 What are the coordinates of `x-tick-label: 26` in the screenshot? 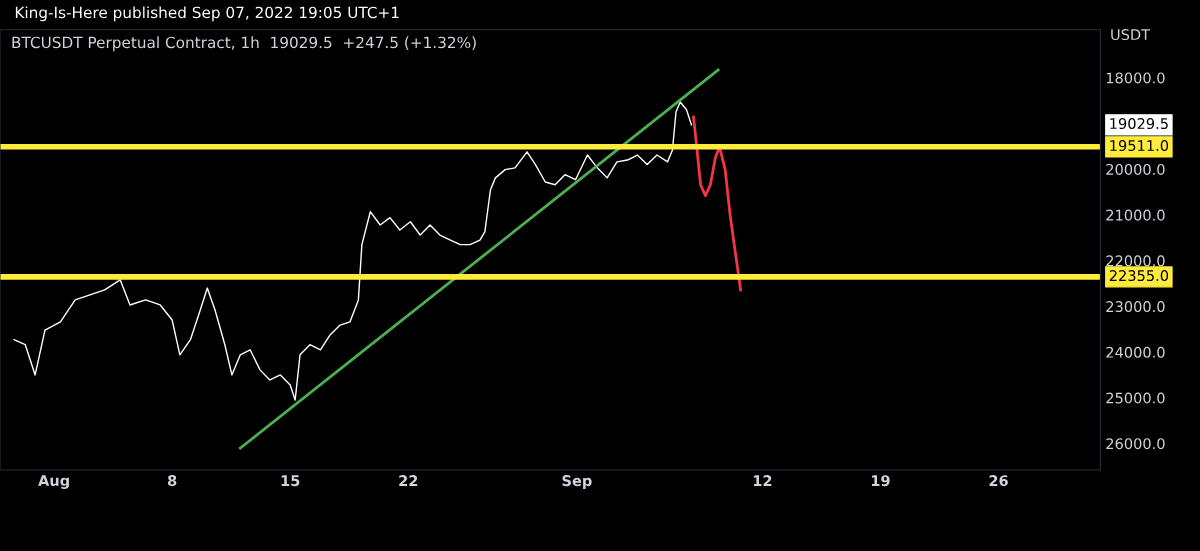 It's located at (998, 481).